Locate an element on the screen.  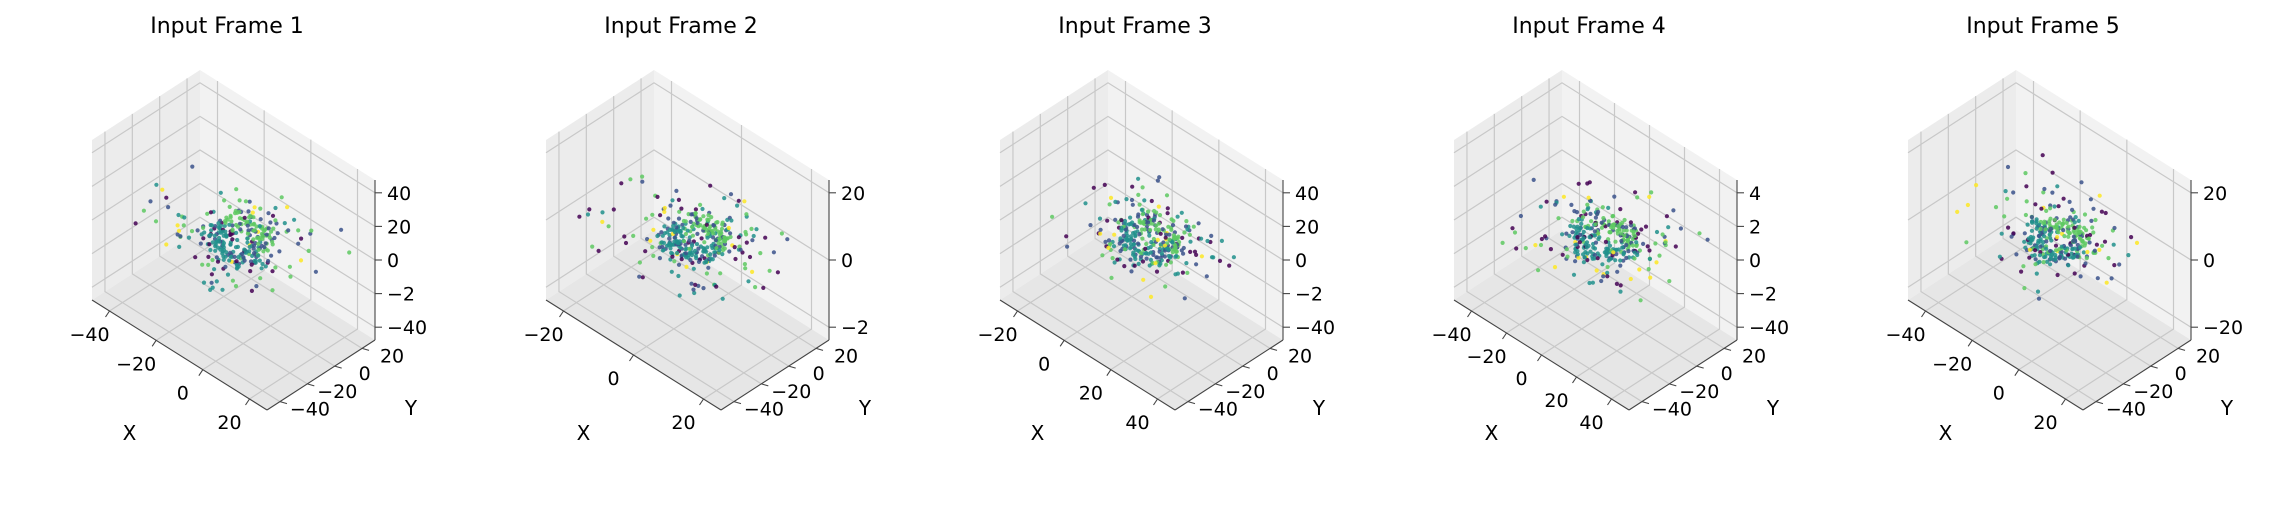
chart-4-x-tick: 20 is located at coordinates (1556, 401).